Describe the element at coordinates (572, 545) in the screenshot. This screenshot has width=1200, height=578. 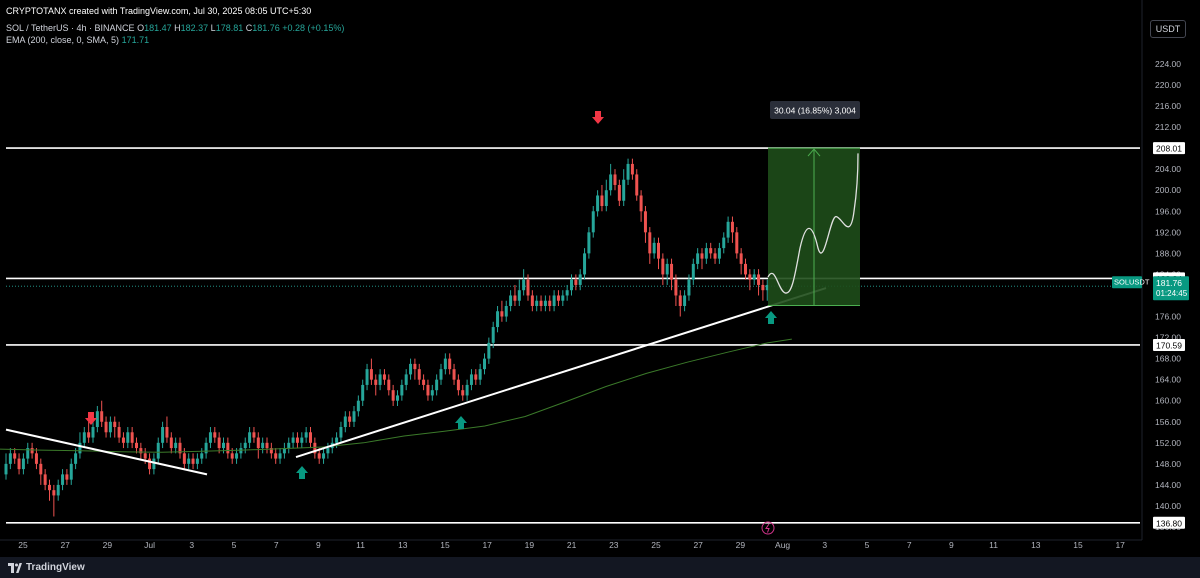
I see `time-tick-label: 21` at that location.